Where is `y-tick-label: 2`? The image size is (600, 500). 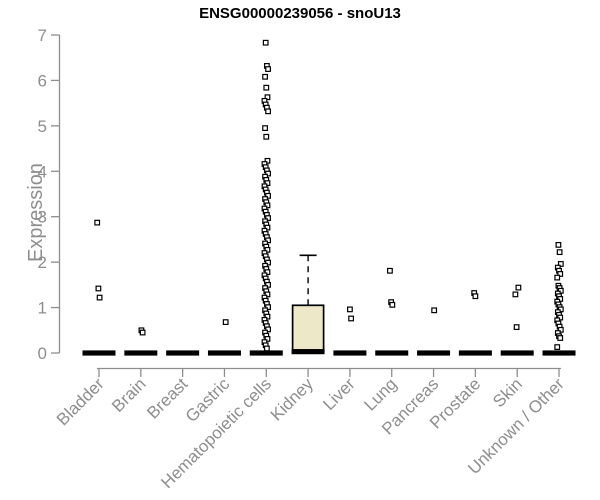 y-tick-label: 2 is located at coordinates (42, 262).